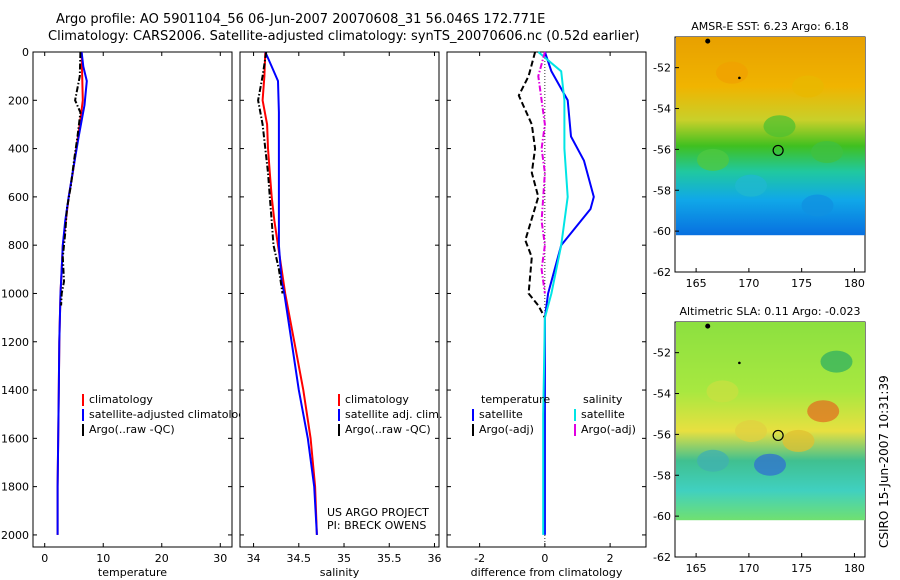 This screenshot has height=580, width=900. What do you see at coordinates (15, 342) in the screenshot?
I see `y-tick-label: 1200` at bounding box center [15, 342].